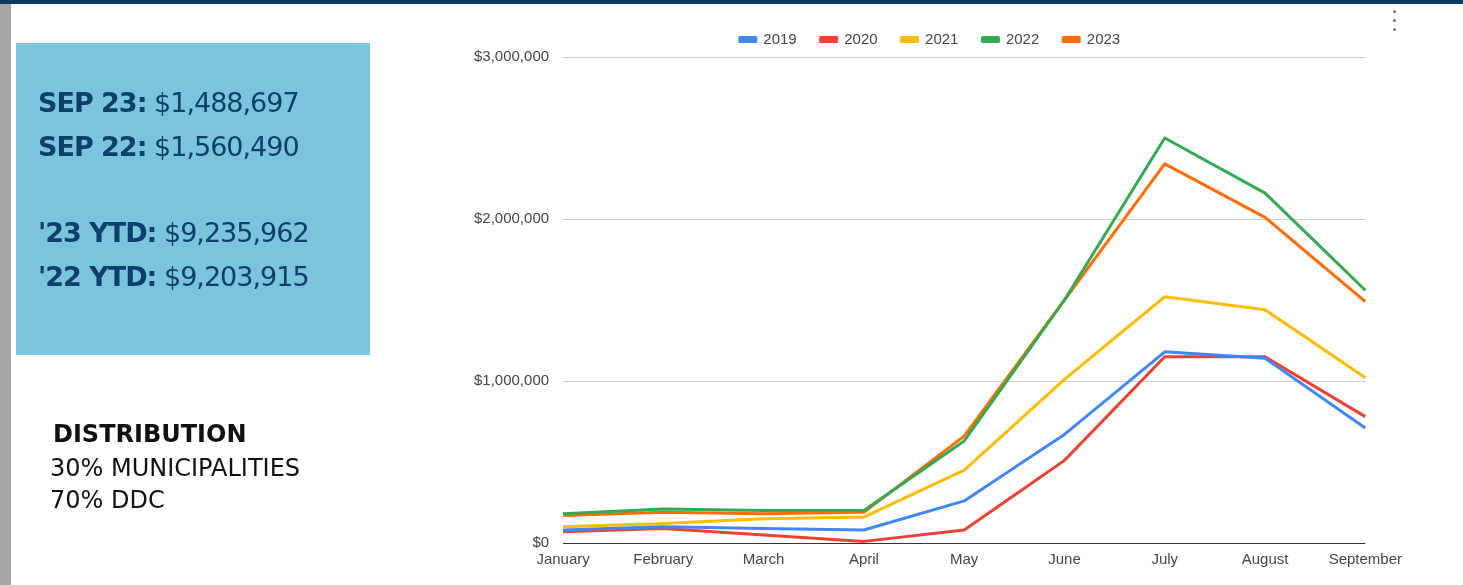  I want to click on y-tick-label: $1,000,000, so click(512, 380).